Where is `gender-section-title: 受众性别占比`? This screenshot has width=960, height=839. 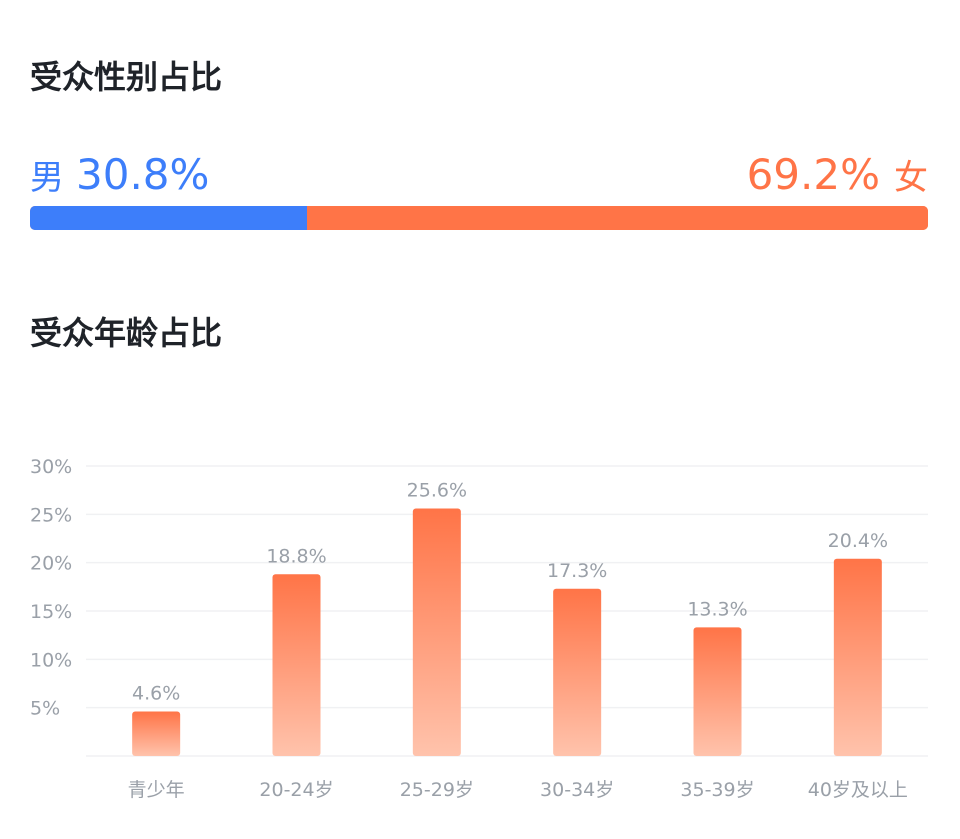
gender-section-title: 受众性别占比 is located at coordinates (126, 77).